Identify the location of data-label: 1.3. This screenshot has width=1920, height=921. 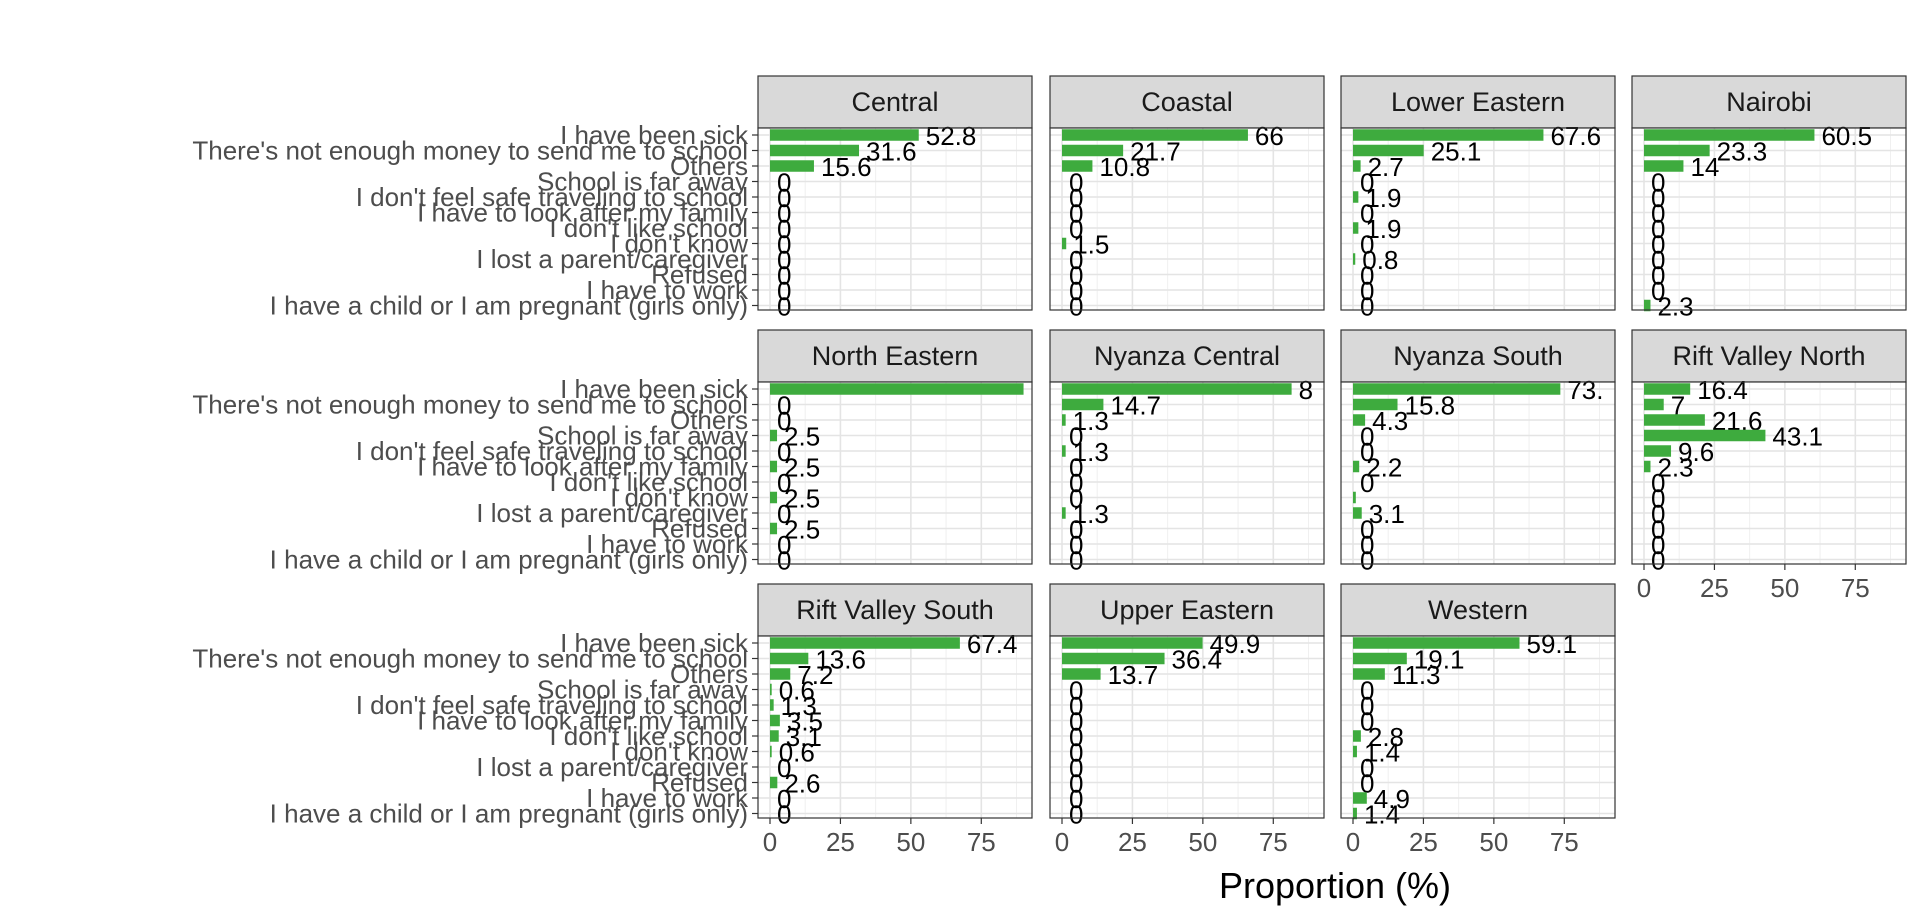
(1091, 421).